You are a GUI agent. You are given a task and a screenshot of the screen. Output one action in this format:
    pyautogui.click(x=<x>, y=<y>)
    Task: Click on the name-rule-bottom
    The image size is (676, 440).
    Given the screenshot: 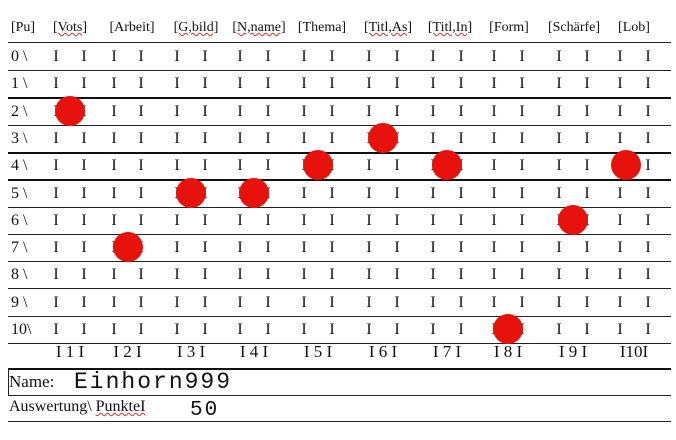 What is the action you would take?
    pyautogui.click(x=339, y=395)
    